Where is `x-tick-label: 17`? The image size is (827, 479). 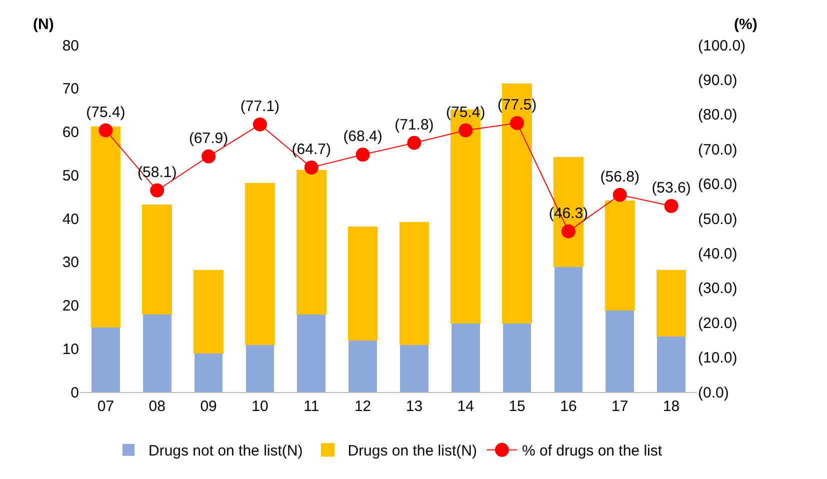 x-tick-label: 17 is located at coordinates (620, 406).